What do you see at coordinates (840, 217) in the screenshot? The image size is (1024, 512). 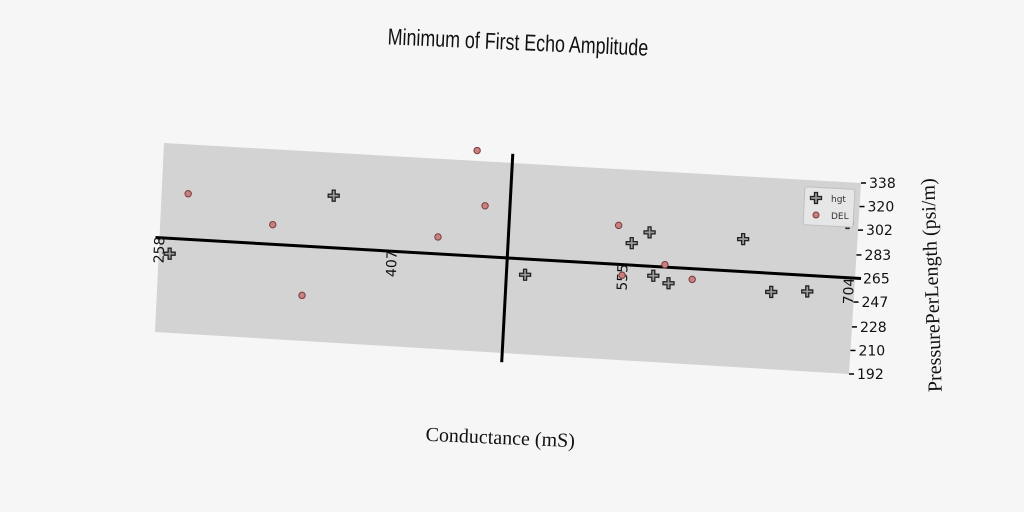 I see `legend-label: DEL` at bounding box center [840, 217].